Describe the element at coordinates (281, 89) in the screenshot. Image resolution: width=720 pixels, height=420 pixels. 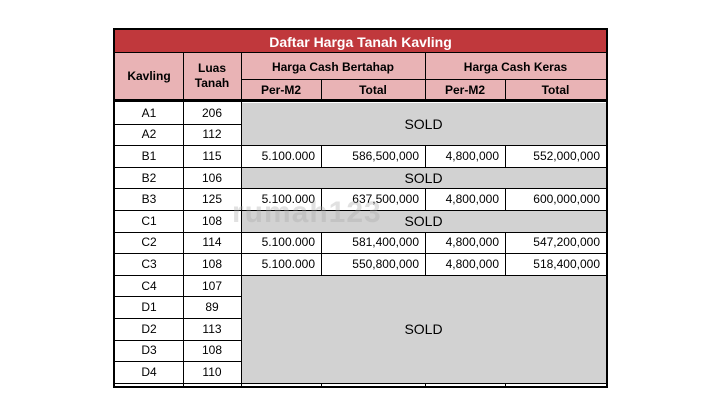
I see `header-bertahap-per-m2: Per-M2` at that location.